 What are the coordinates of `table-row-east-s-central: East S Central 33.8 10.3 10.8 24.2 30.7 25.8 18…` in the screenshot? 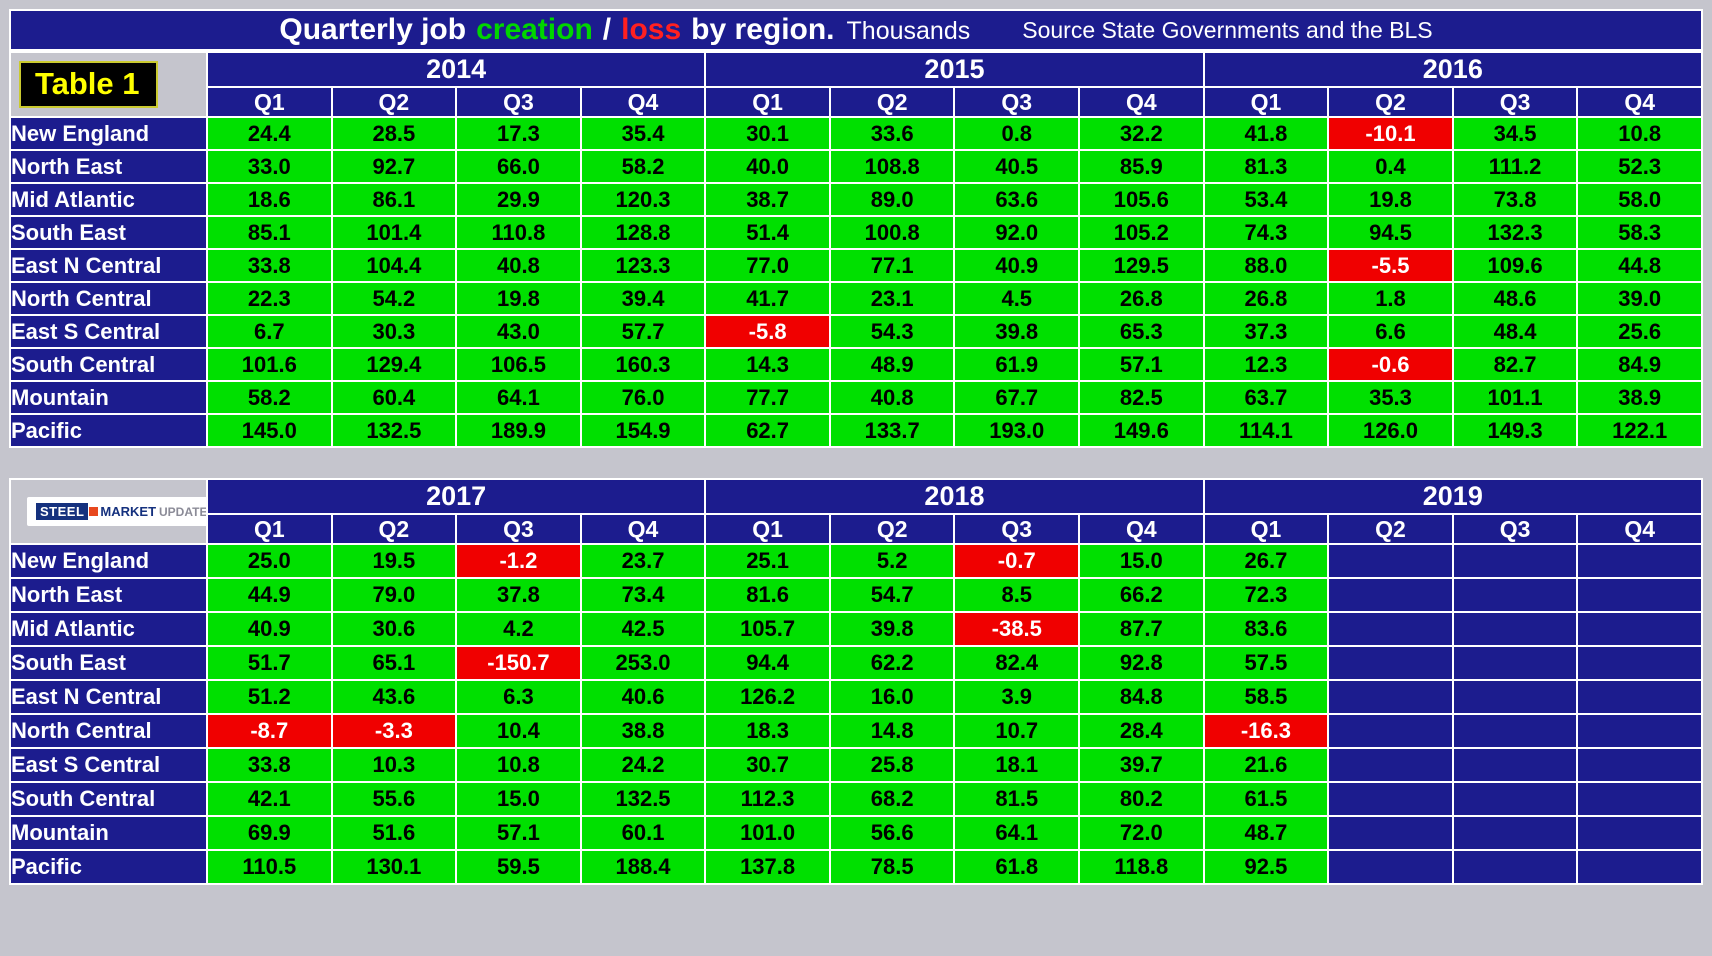 It's located at (856, 765).